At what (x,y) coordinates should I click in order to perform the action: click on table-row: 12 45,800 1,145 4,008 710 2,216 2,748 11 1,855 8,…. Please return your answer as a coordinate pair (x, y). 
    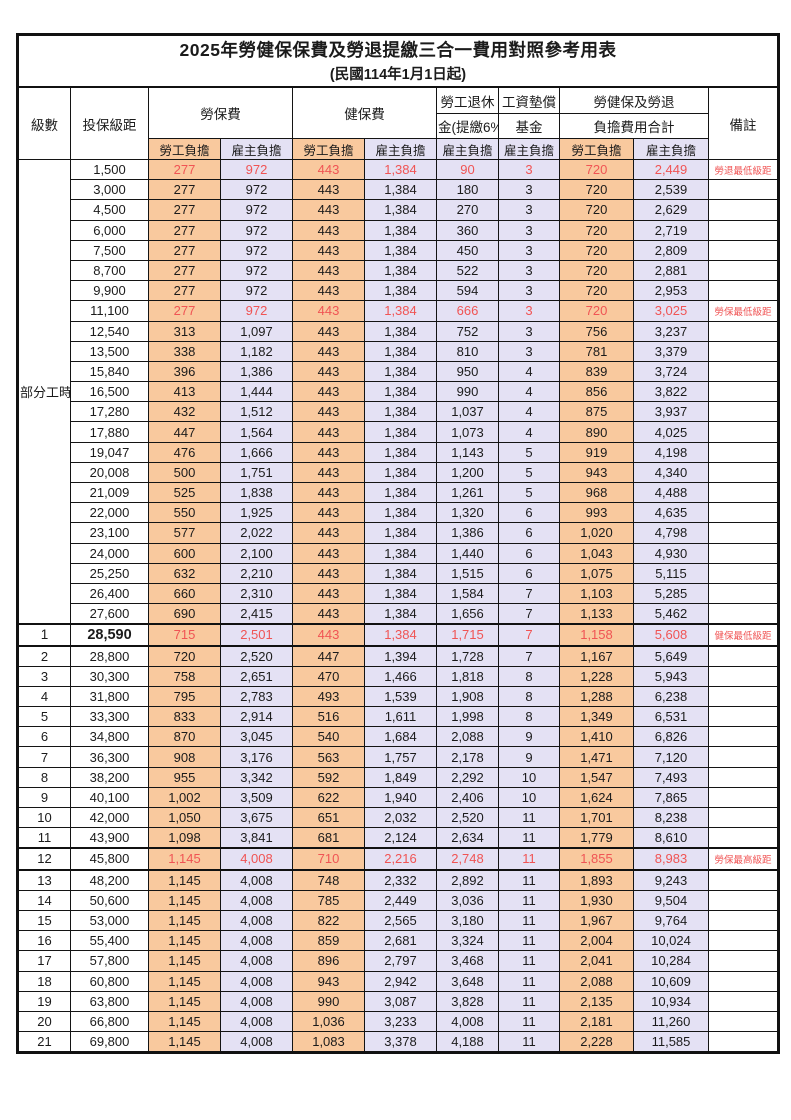
    Looking at the image, I should click on (398, 859).